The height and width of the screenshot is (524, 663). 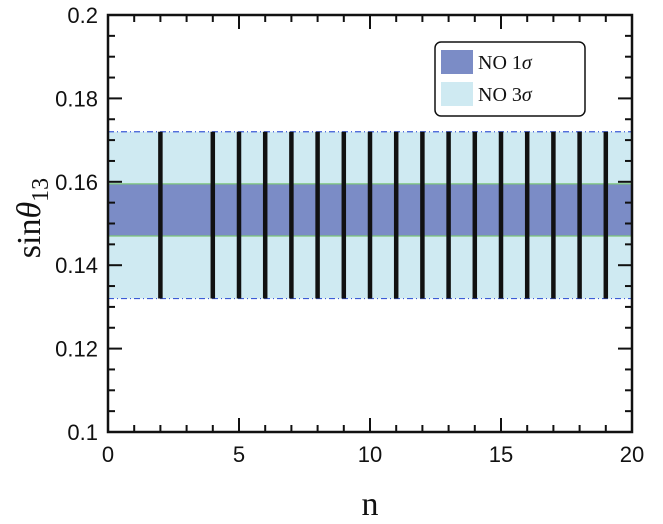 What do you see at coordinates (76, 349) in the screenshot?
I see `y-tick-label: 0.12` at bounding box center [76, 349].